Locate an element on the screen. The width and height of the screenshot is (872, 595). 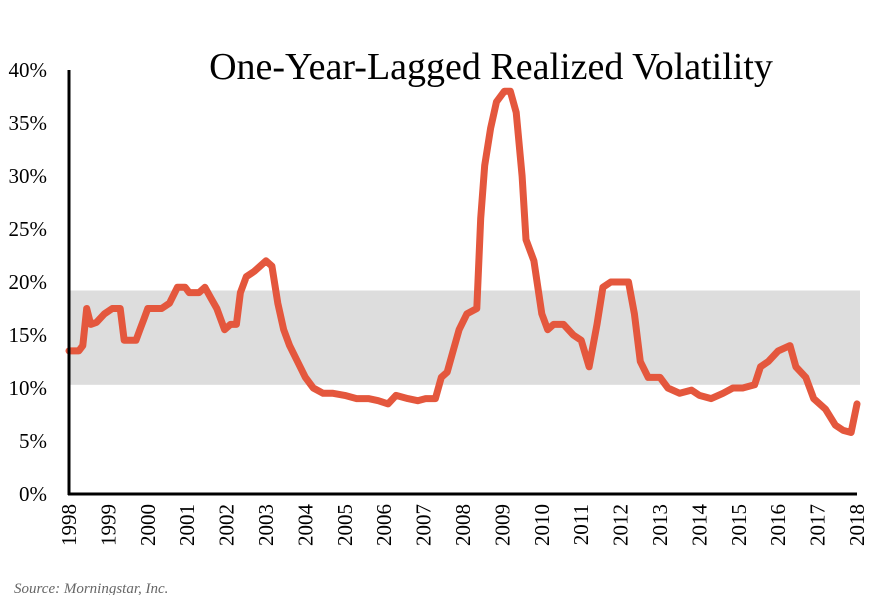
x-tick-label: 1999 is located at coordinates (108, 525).